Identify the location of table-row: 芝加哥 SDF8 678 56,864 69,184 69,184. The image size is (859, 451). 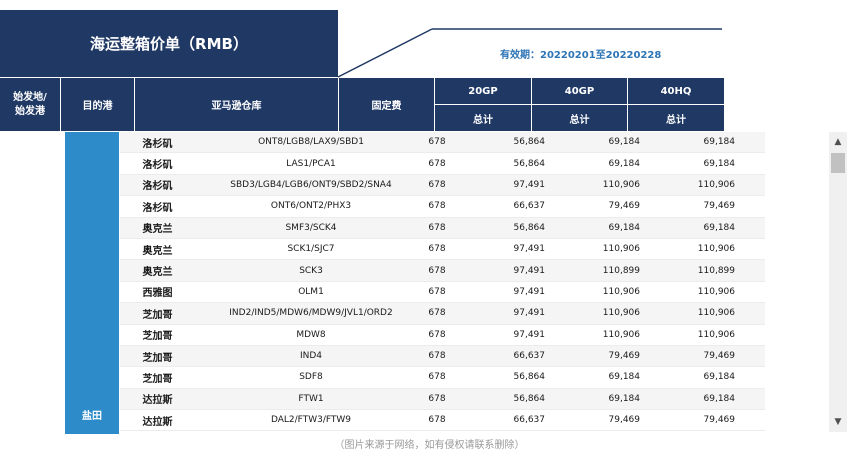
(442, 378).